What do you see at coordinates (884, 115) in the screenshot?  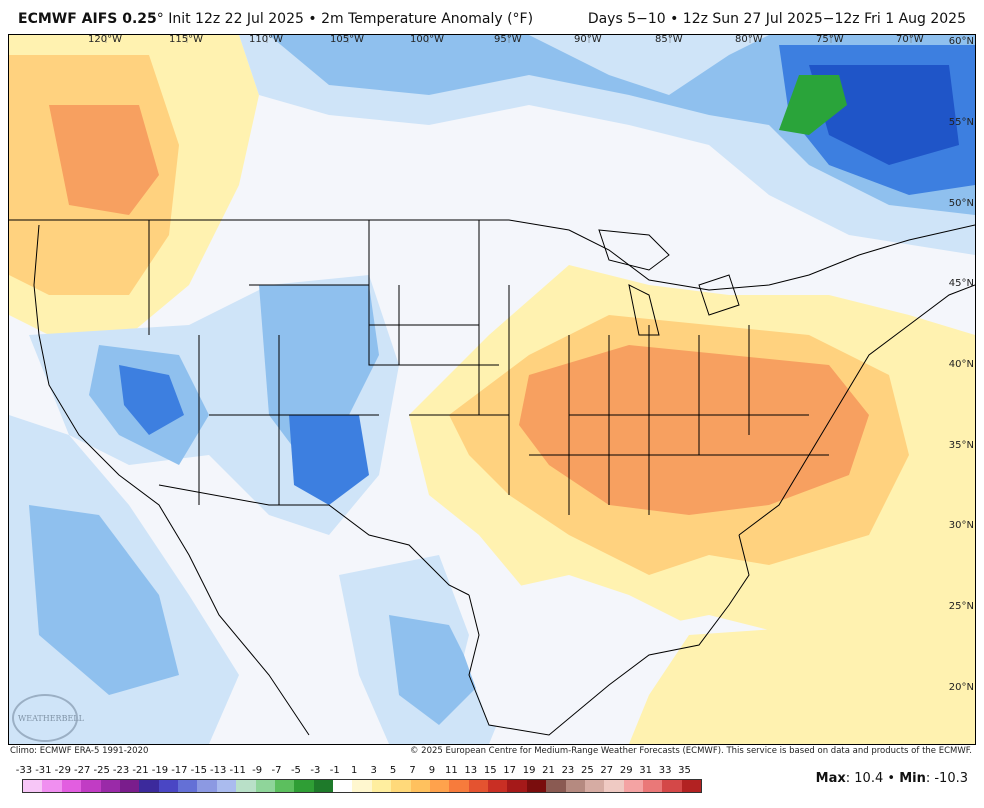 I see `cool-anomaly-quebec-deep` at bounding box center [884, 115].